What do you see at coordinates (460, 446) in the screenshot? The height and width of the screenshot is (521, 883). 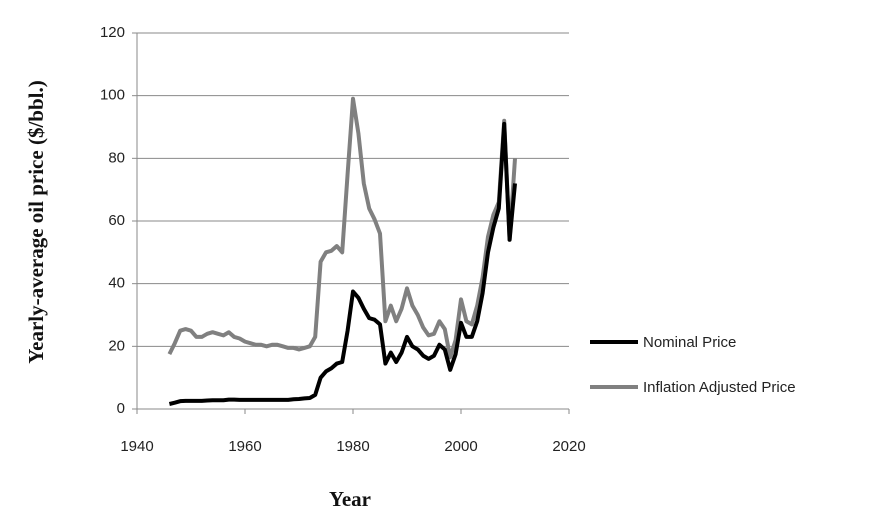 I see `x-tick-label: 2000` at bounding box center [460, 446].